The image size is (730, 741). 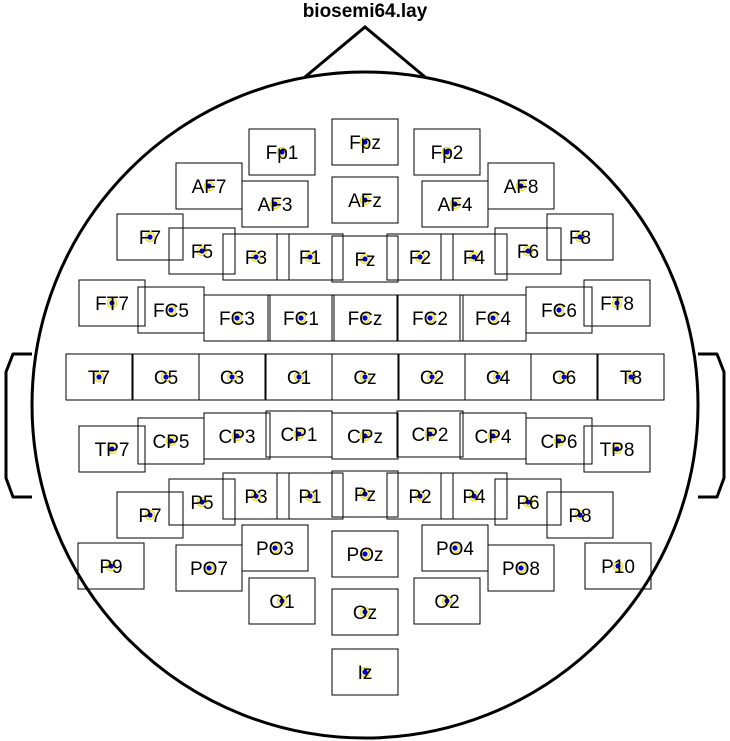 I want to click on electrode-box-f5, so click(x=202, y=251).